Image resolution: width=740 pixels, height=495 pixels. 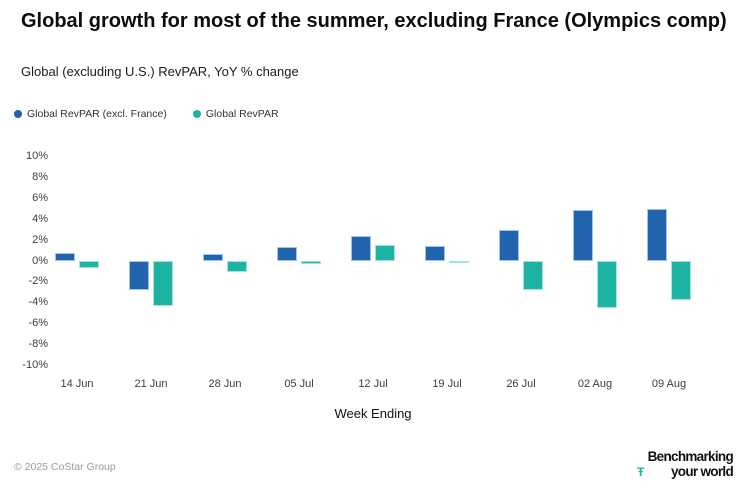 What do you see at coordinates (89, 264) in the screenshot?
I see `bar-global-14-jun` at bounding box center [89, 264].